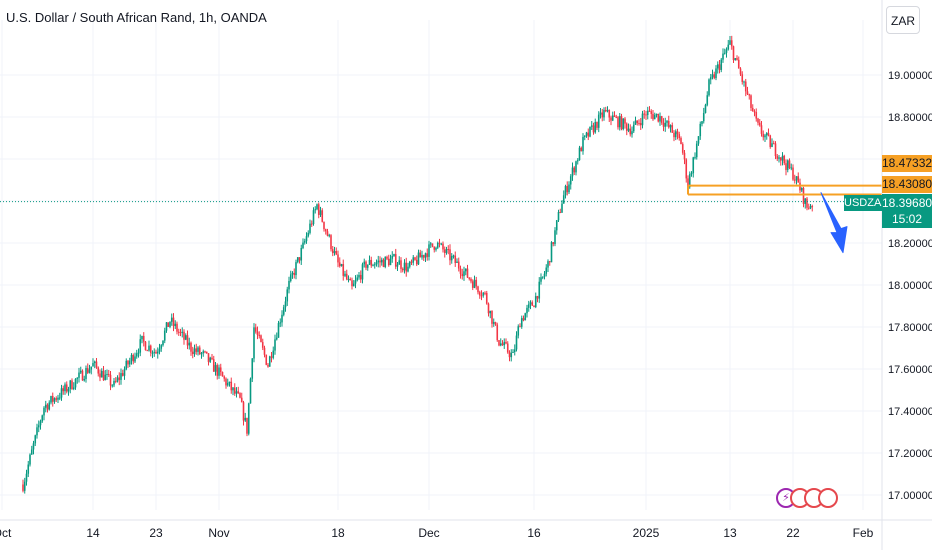 The height and width of the screenshot is (550, 932). Describe the element at coordinates (646, 533) in the screenshot. I see `x-tick-label: 2025` at that location.